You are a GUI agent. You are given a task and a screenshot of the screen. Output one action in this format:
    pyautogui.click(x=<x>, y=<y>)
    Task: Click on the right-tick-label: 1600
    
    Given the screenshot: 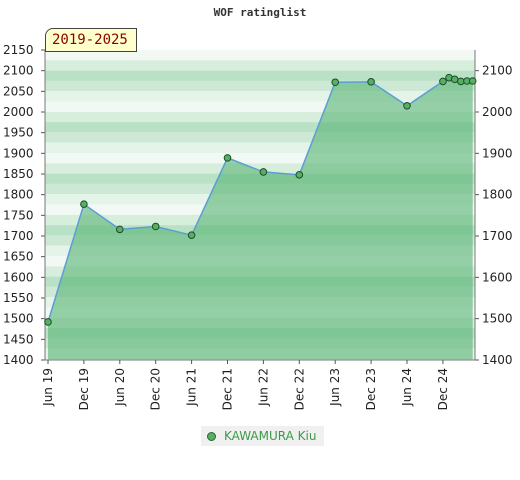 What is the action you would take?
    pyautogui.click(x=497, y=277)
    